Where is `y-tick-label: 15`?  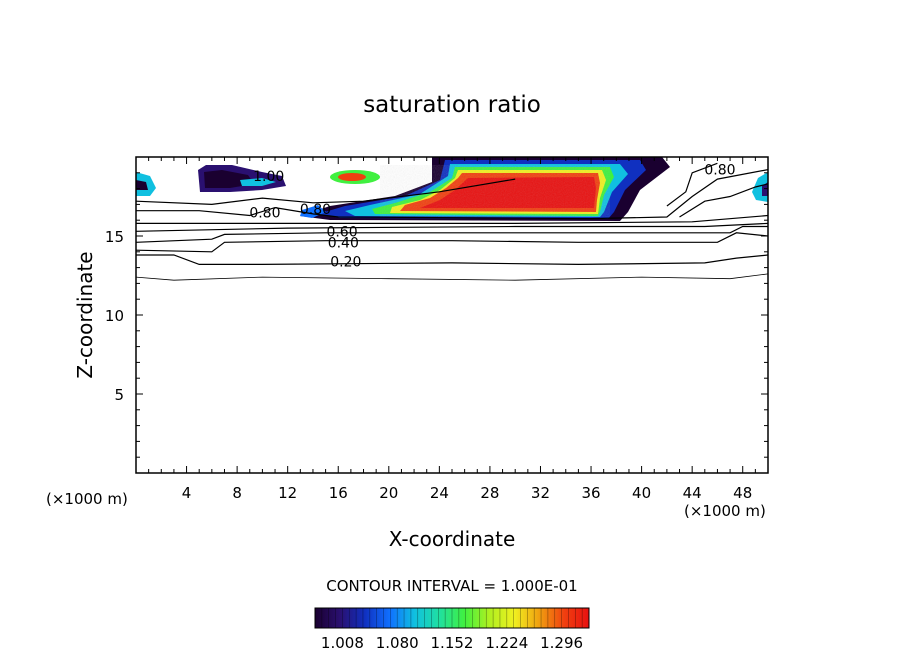
y-tick-label: 15 is located at coordinates (114, 237).